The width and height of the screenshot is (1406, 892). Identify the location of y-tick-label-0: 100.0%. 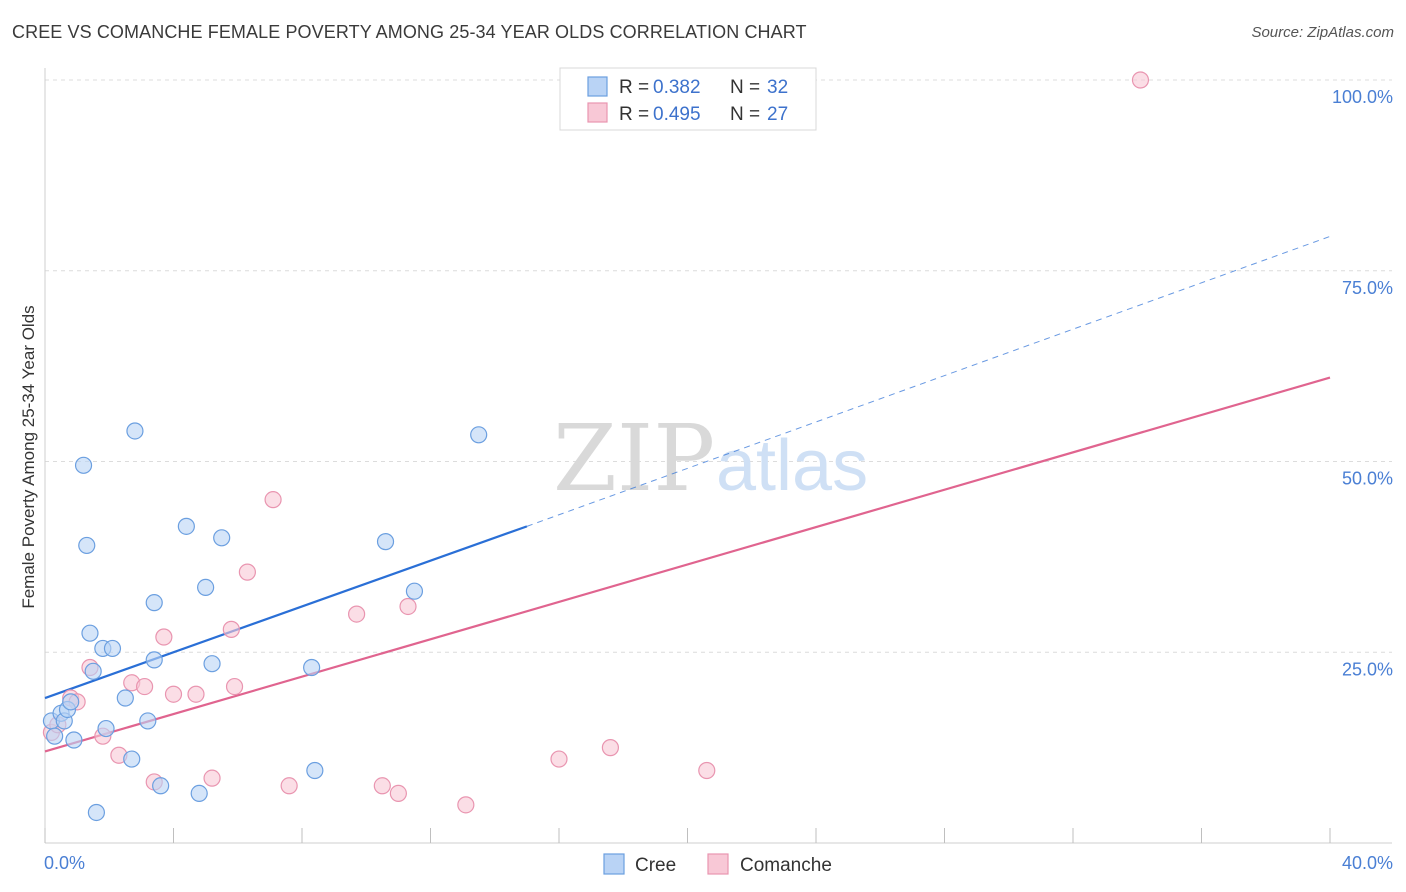
(1362, 97).